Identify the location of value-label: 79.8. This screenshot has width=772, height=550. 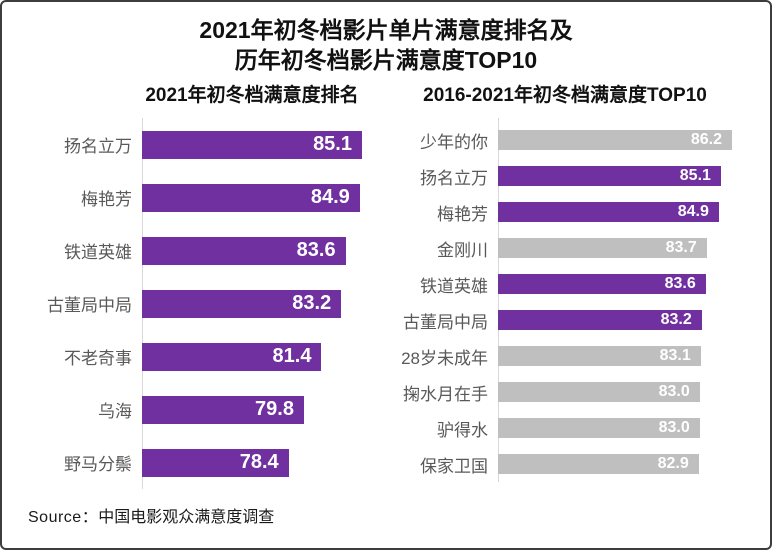
(274, 409).